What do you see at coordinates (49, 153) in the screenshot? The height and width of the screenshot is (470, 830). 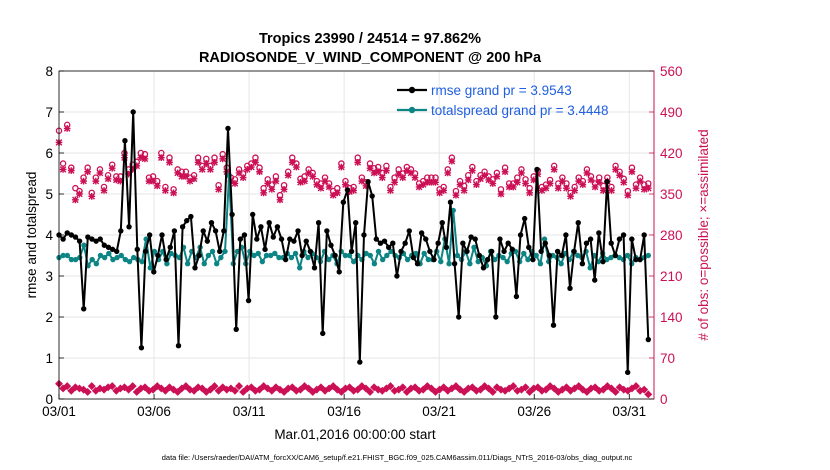 I see `y-left-tick-label-6: 6` at bounding box center [49, 153].